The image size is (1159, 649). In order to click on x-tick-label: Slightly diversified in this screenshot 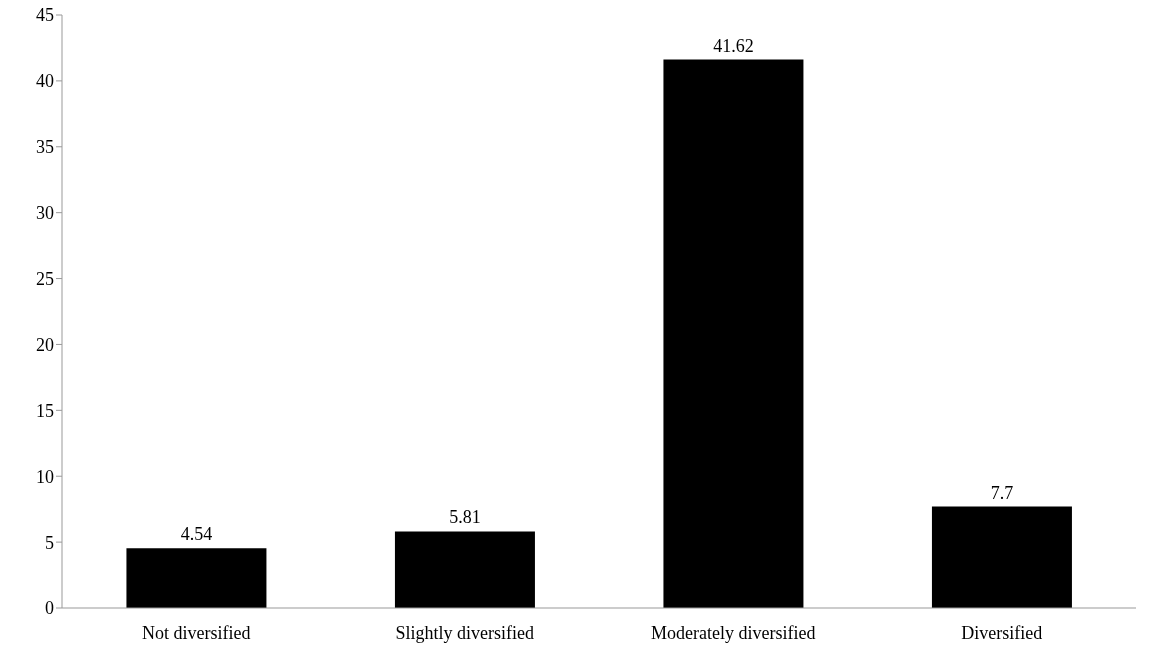, I will do `click(464, 632)`.